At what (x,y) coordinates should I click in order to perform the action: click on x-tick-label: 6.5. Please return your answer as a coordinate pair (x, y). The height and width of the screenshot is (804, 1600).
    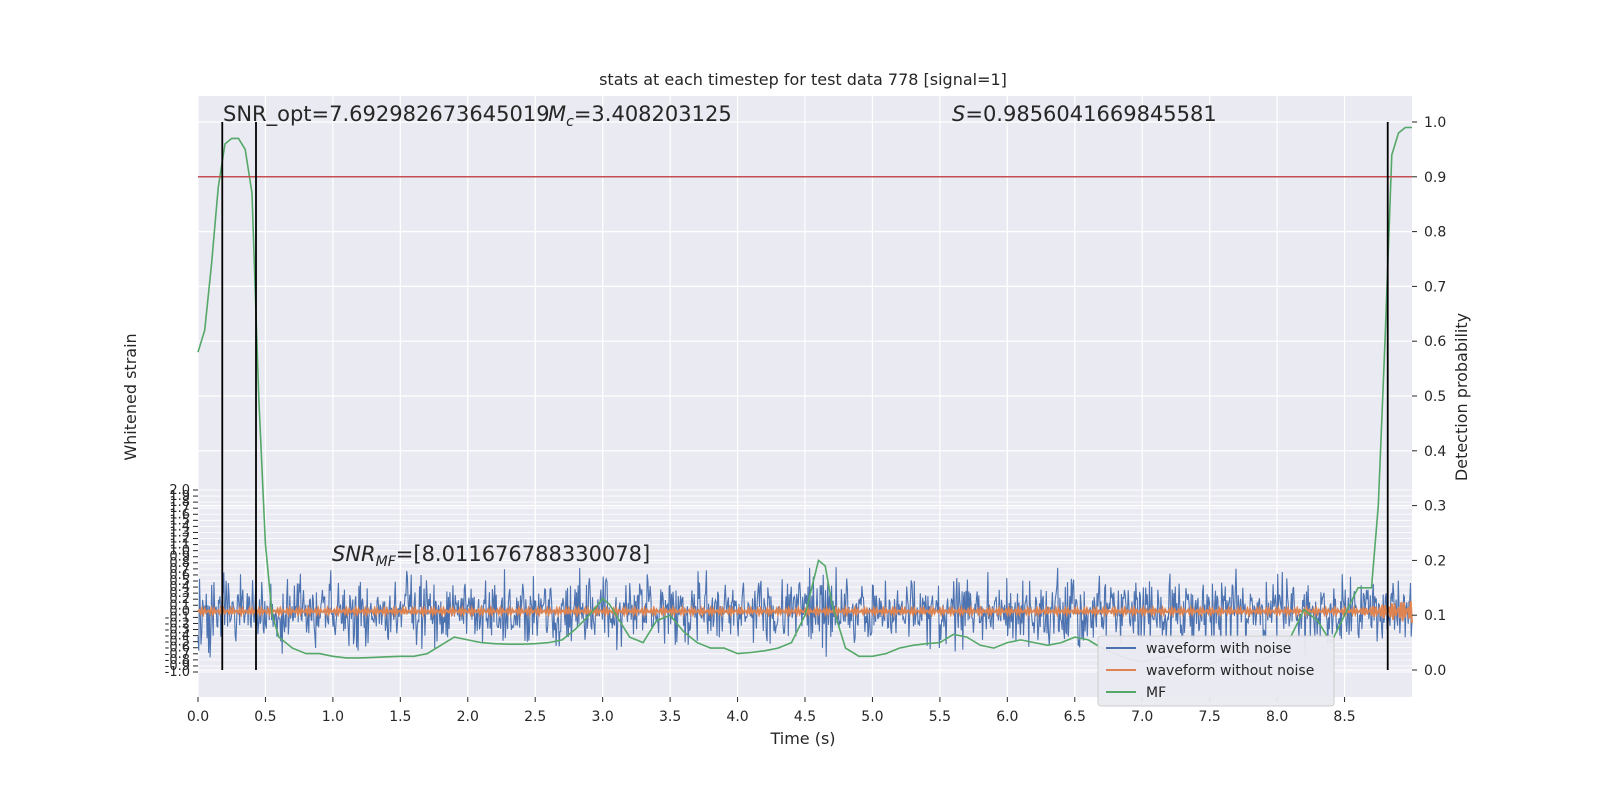
    Looking at the image, I should click on (1075, 717).